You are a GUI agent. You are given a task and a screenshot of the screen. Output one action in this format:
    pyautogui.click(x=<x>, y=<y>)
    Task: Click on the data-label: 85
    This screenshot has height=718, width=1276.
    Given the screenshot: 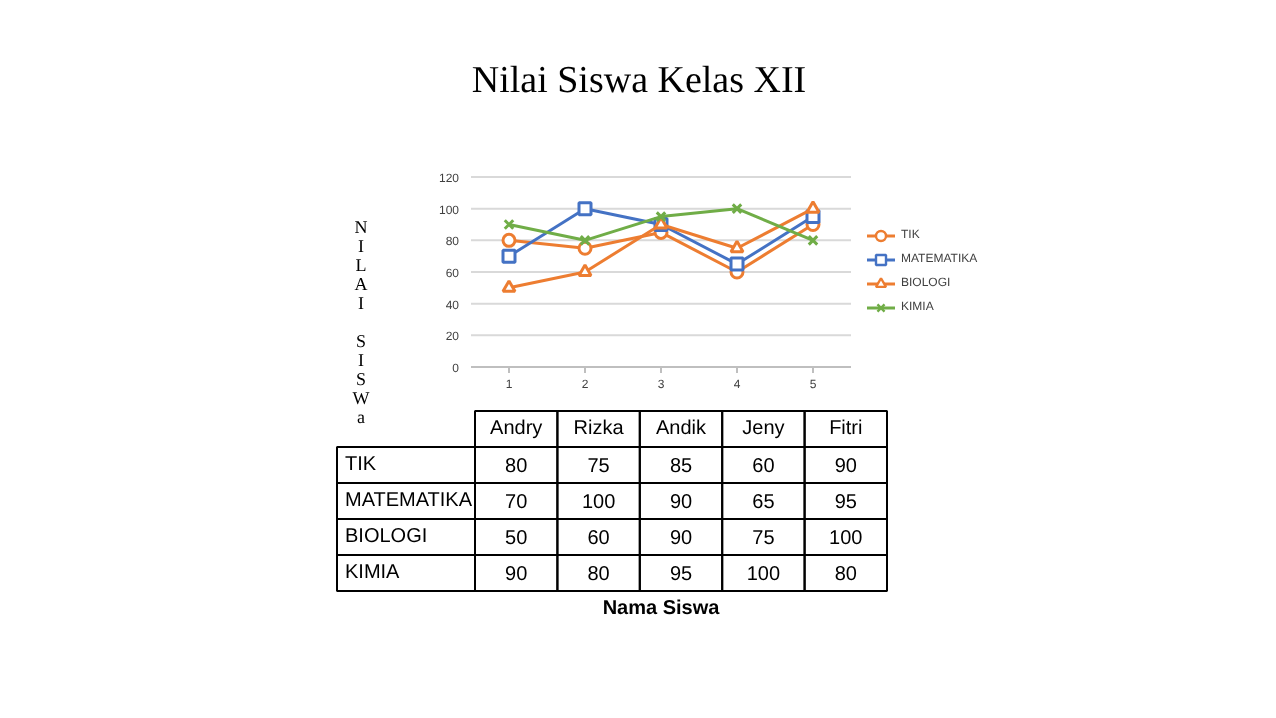 What is the action you would take?
    pyautogui.click(x=681, y=467)
    